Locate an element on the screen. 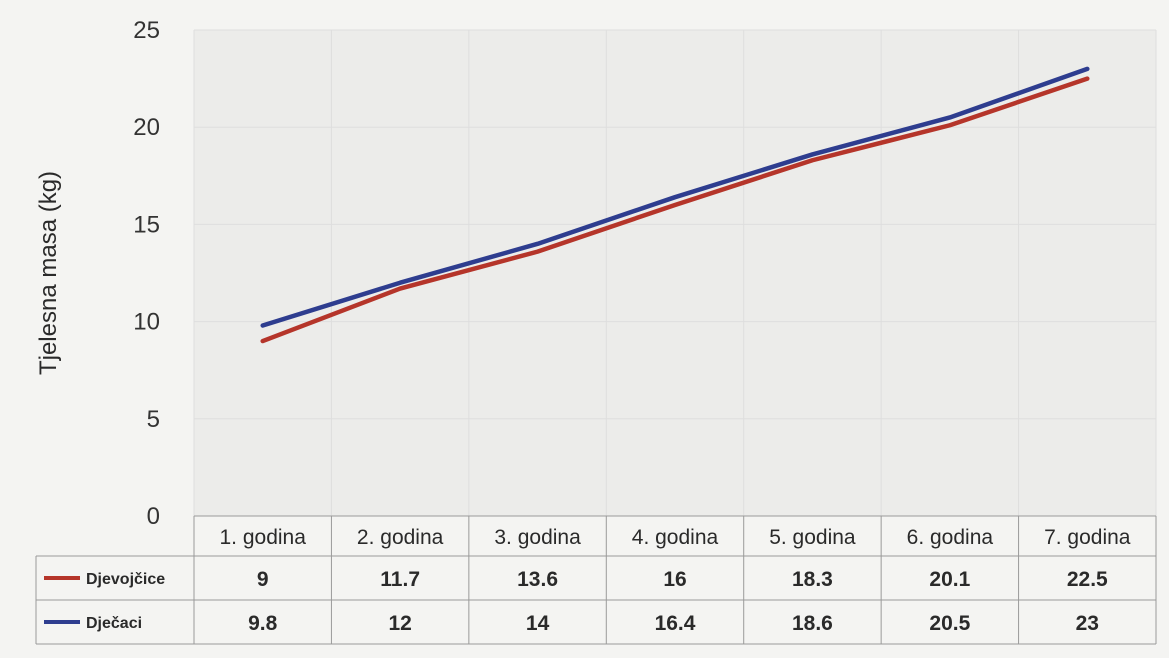  y-tick-label: 10 is located at coordinates (146, 322).